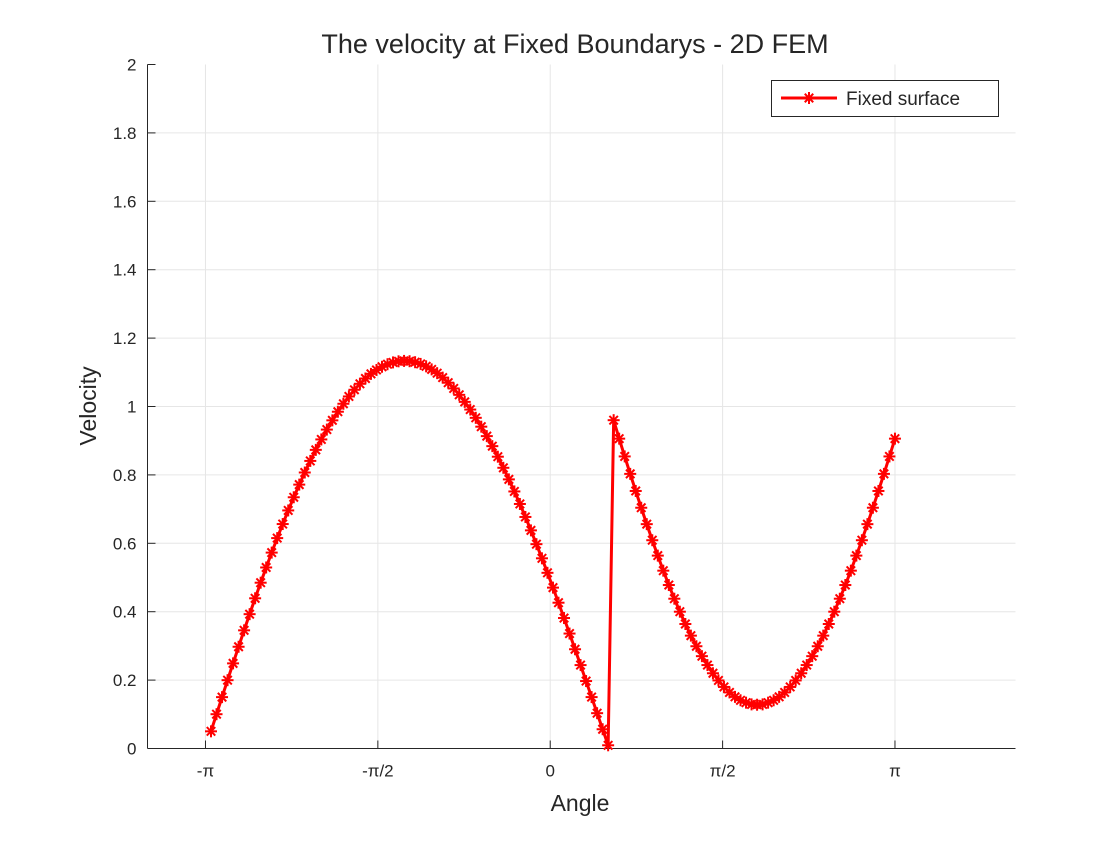 This screenshot has width=1120, height=845. What do you see at coordinates (574, 44) in the screenshot?
I see `chart-title: The velocity at Fixed Boundarys - 2D FEM` at bounding box center [574, 44].